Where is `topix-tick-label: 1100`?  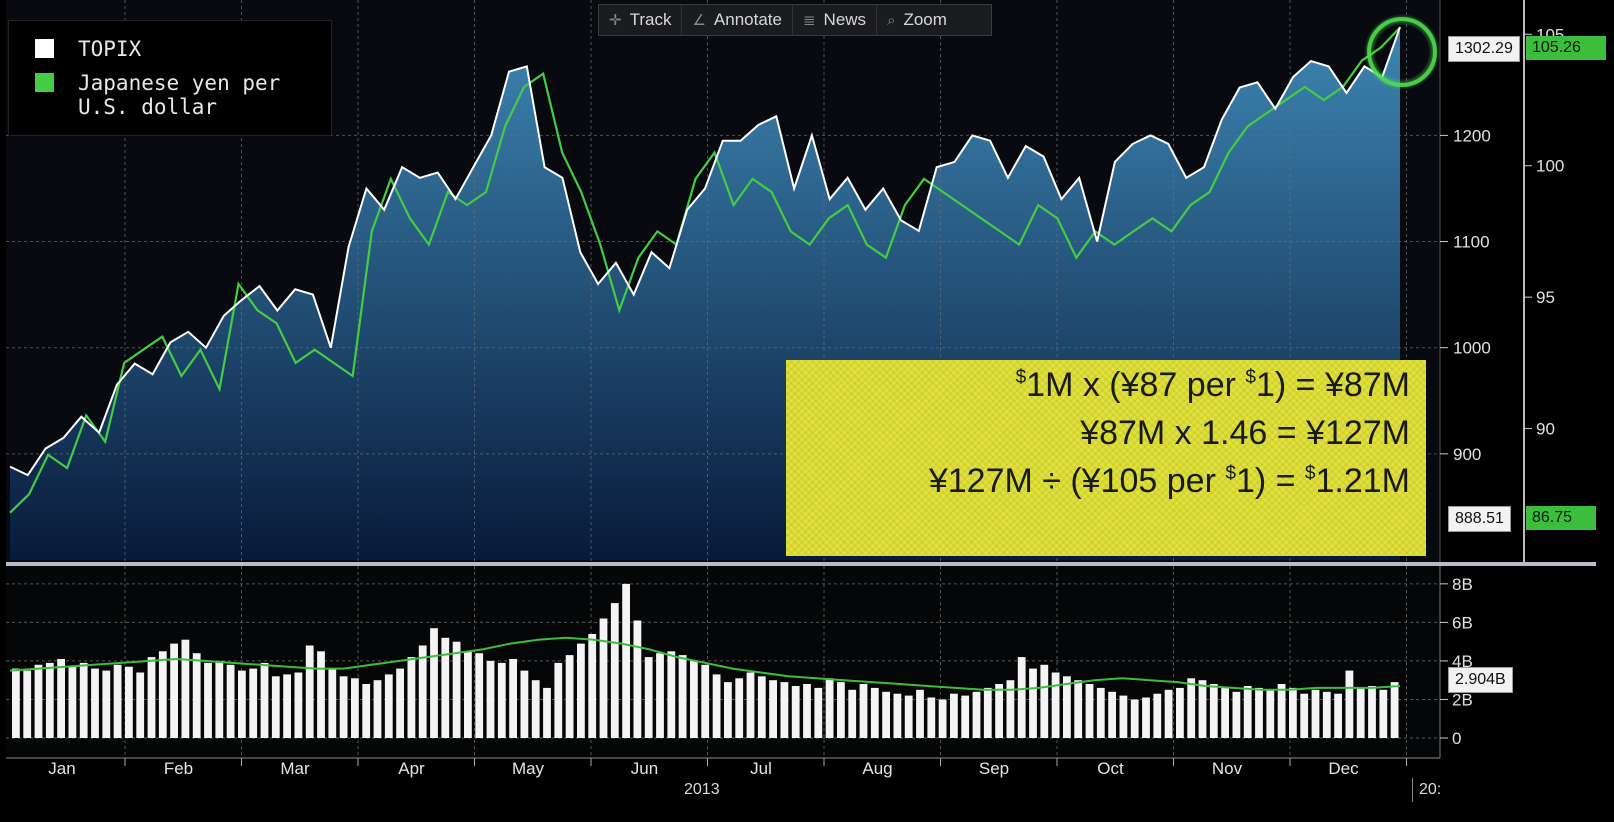 topix-tick-label: 1100 is located at coordinates (1471, 242).